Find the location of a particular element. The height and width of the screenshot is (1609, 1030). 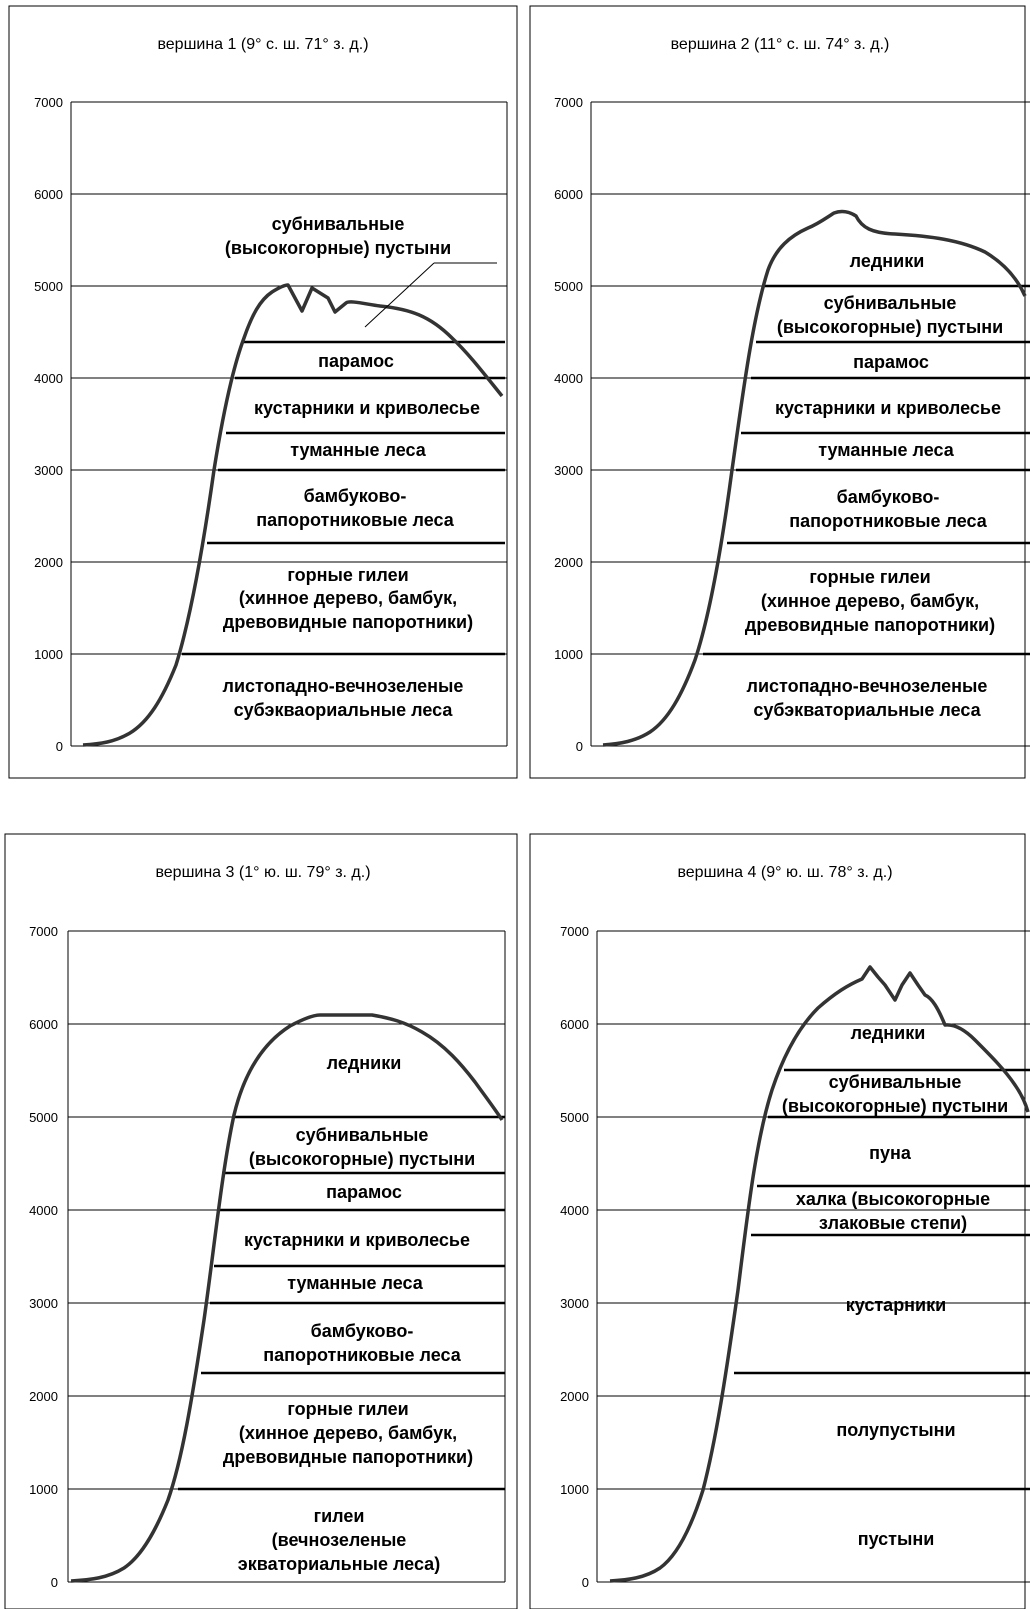

belt-label: полупустыни is located at coordinates (895, 1430).